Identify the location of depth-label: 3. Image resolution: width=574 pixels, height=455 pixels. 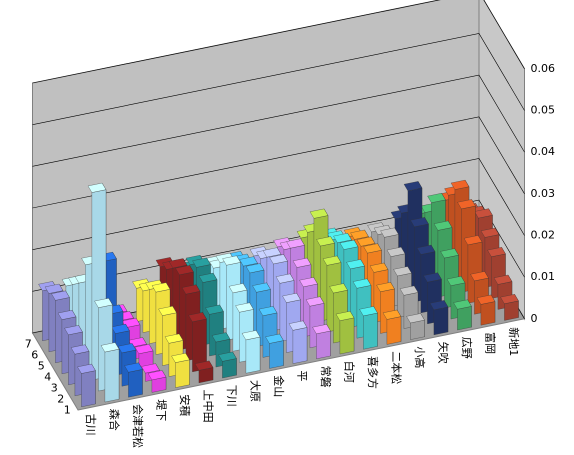
(54, 388).